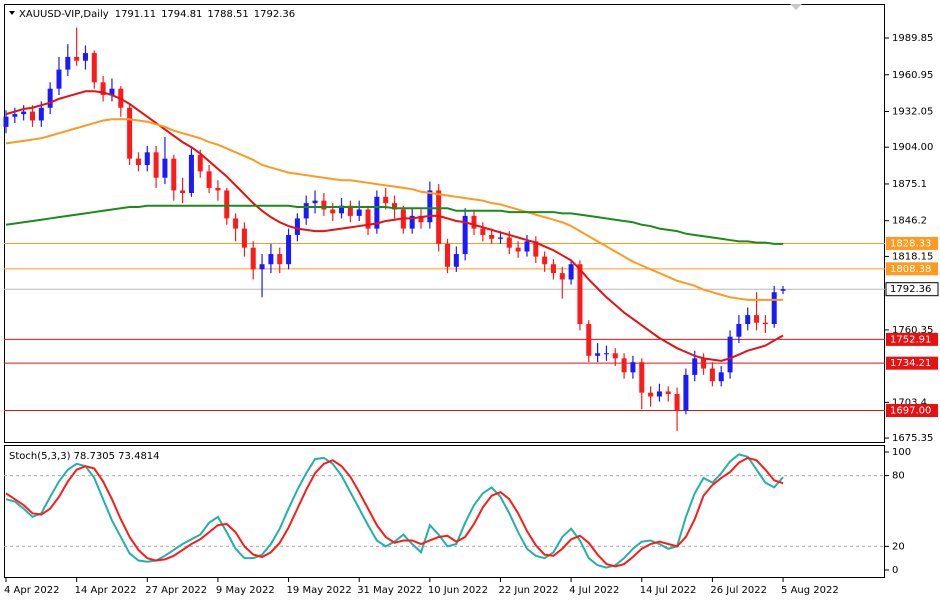 The width and height of the screenshot is (940, 604). I want to click on moving-average-line, so click(394, 224).